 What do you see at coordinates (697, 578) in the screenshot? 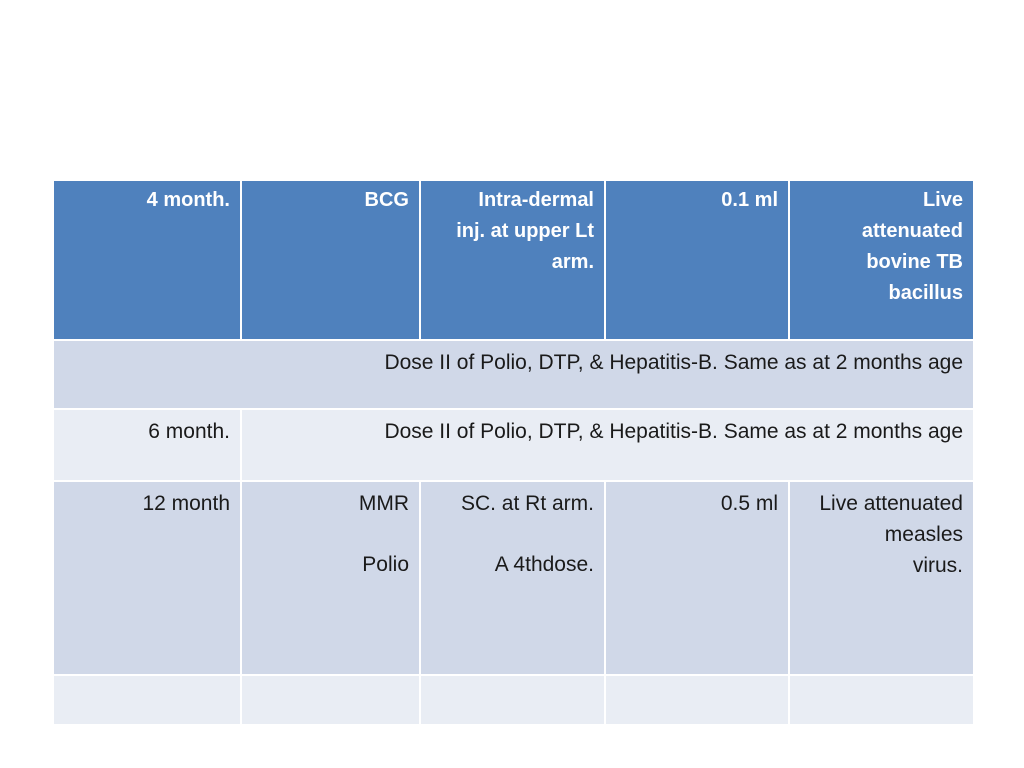
I see `cell-dose: 0.5 ml` at bounding box center [697, 578].